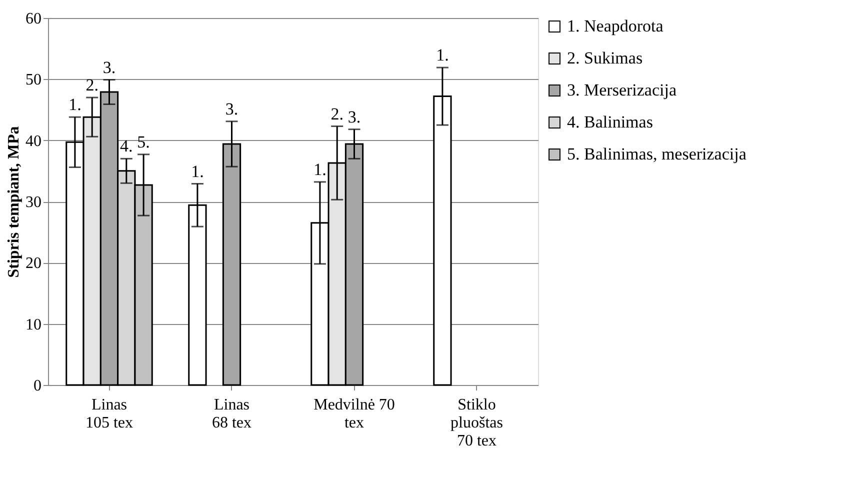 This screenshot has height=485, width=857. Describe the element at coordinates (109, 414) in the screenshot. I see `x-tick-label: Linas 105 tex` at that location.